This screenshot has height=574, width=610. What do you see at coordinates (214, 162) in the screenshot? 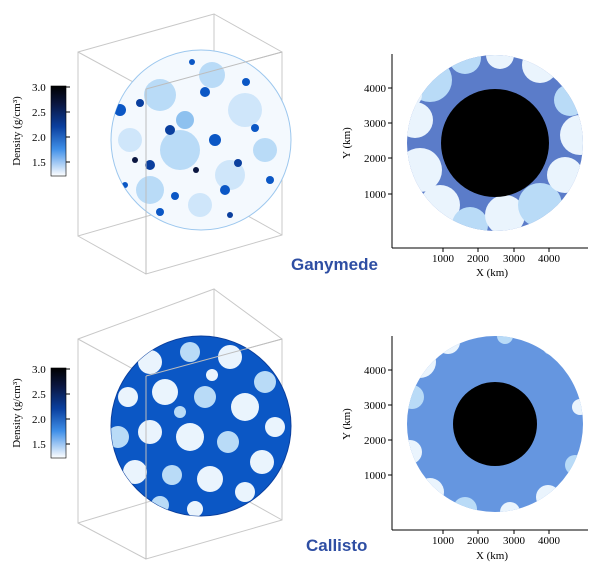
I see `ganymede-3d-box-front` at bounding box center [214, 162].